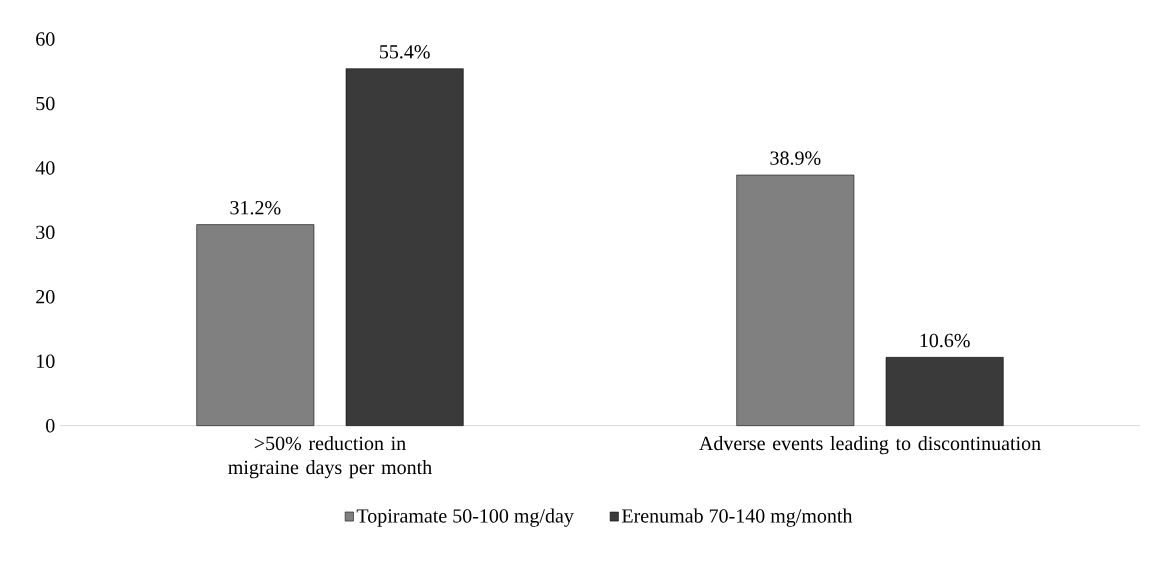 This screenshot has width=1154, height=587. I want to click on y-tick-label: 20, so click(45, 297).